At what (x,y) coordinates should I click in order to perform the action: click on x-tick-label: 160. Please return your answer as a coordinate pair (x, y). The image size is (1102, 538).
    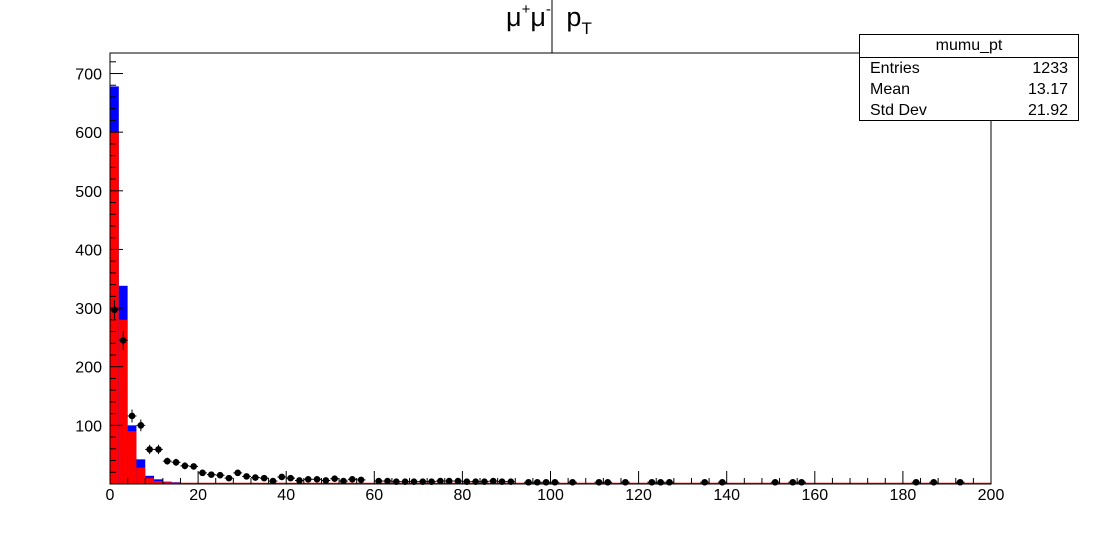
    Looking at the image, I should click on (814, 495).